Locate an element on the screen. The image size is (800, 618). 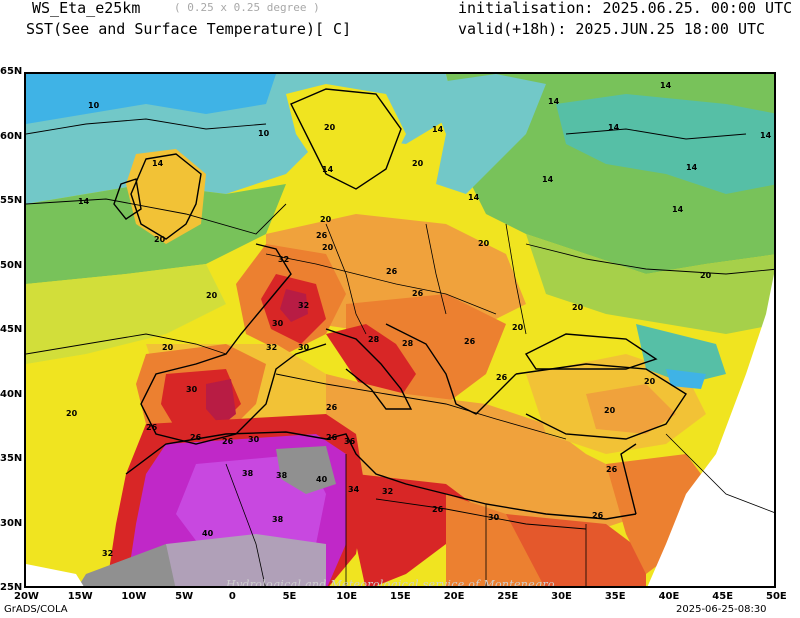
valid-time: valid(+18h): 2025.JUN.25 18:00 UTC is located at coordinates (612, 29).